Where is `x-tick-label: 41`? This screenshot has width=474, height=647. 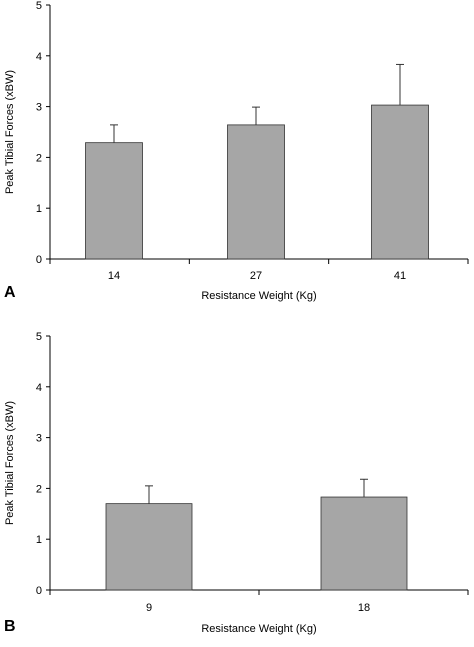
x-tick-label: 41 is located at coordinates (400, 276).